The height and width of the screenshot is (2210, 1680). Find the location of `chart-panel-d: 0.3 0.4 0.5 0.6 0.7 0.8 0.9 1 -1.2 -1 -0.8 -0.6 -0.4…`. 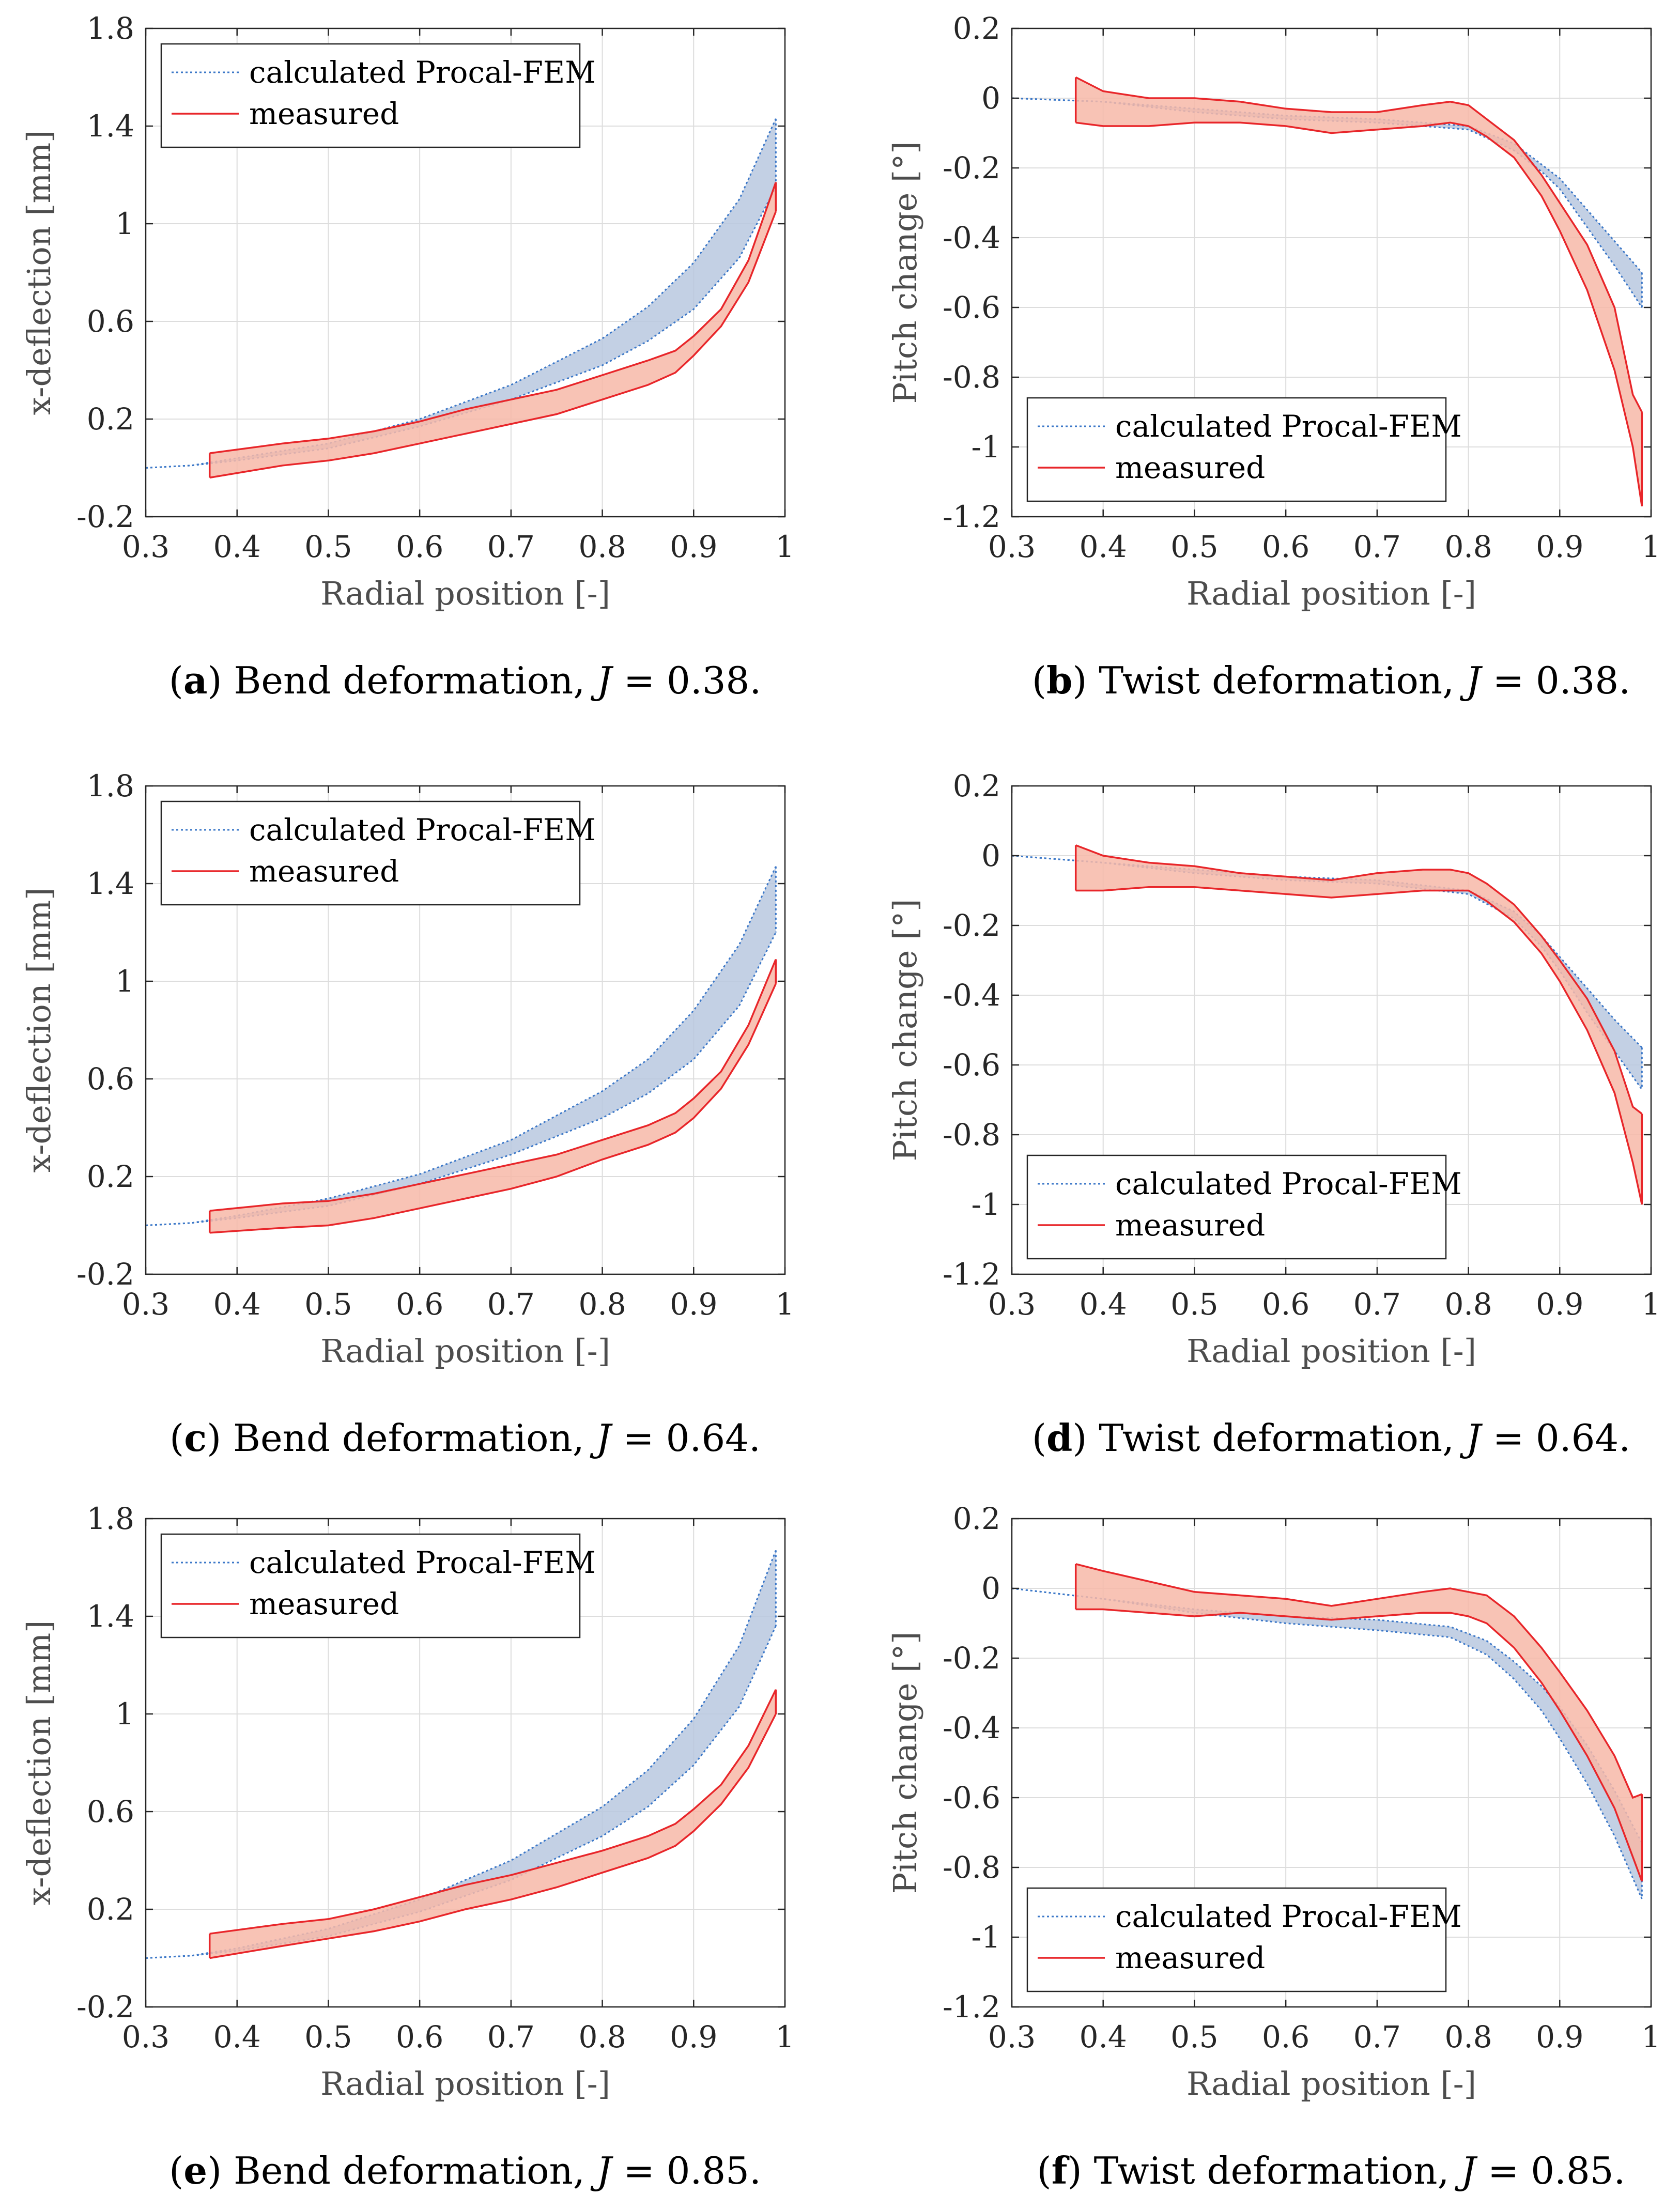

chart-panel-d: 0.3 0.4 0.5 0.6 0.7 0.8 0.9 1 -1.2 -1 -0.8 -0.6 -0.4… is located at coordinates (1273, 1114).